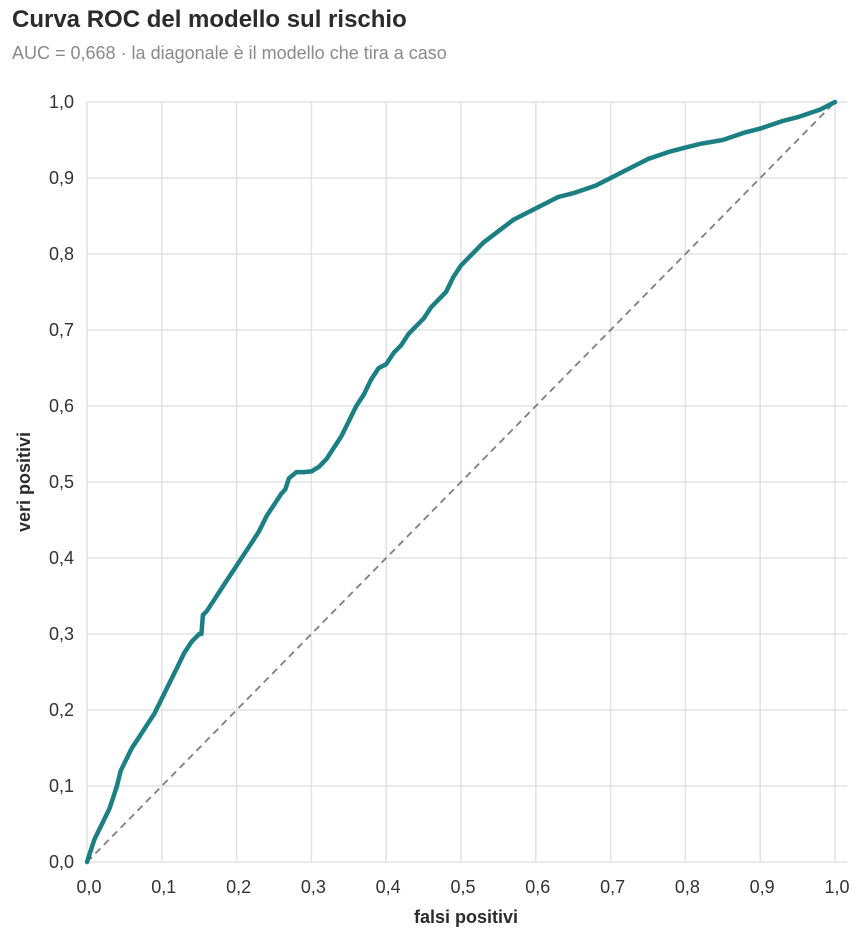 The height and width of the screenshot is (938, 858). Describe the element at coordinates (61, 254) in the screenshot. I see `y-tick-label: 0,8` at that location.